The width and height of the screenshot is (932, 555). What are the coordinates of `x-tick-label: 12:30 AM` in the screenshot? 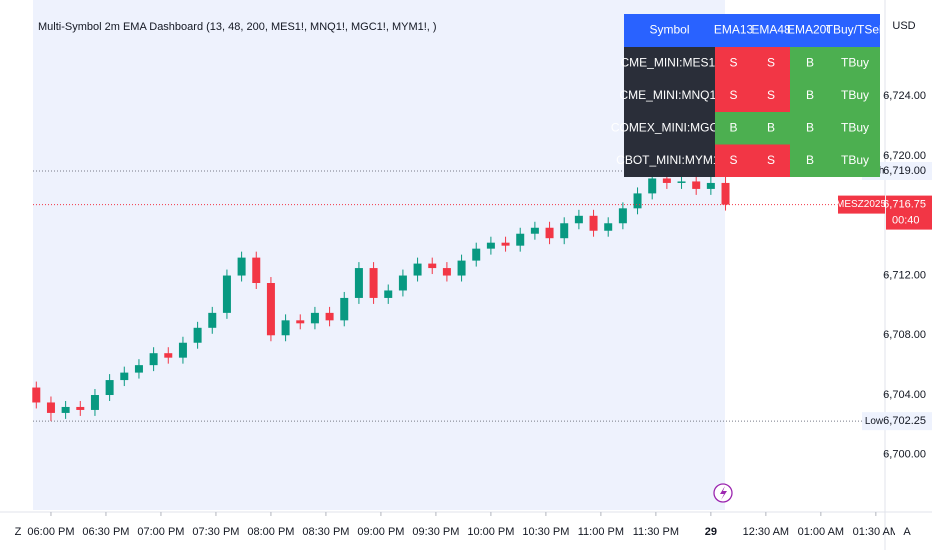 It's located at (766, 532).